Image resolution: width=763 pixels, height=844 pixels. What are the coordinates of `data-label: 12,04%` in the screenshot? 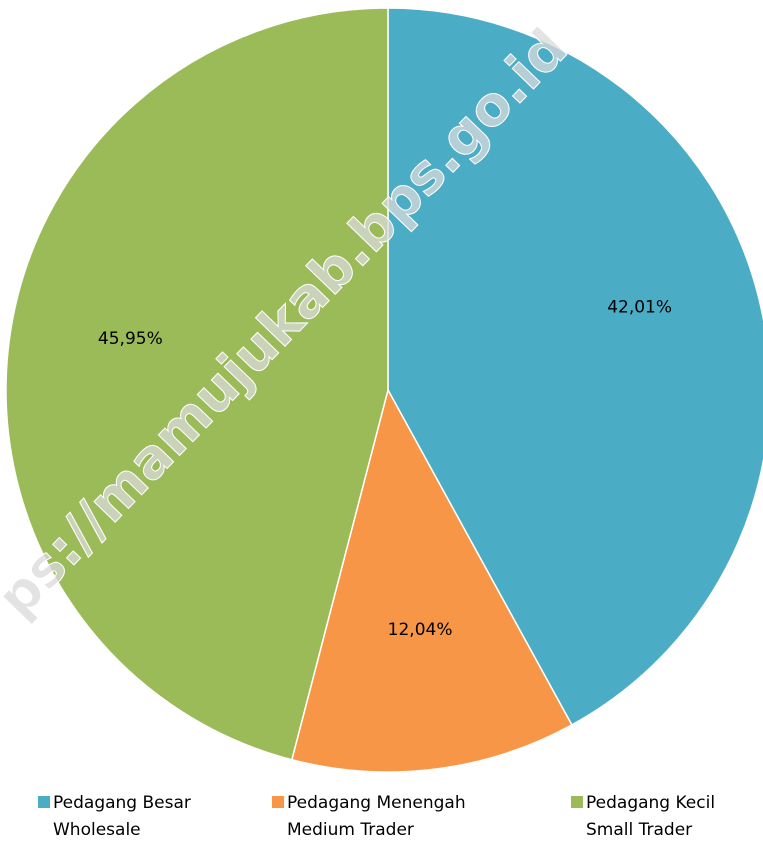 It's located at (420, 630).